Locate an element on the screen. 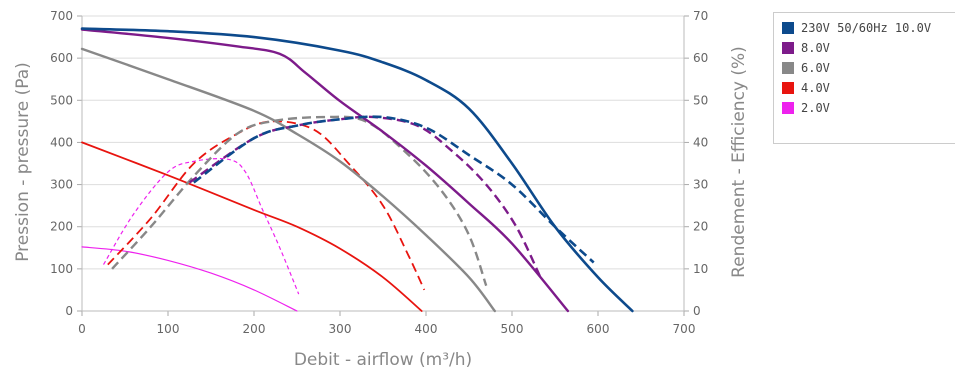  y-left-tick-label: 100 is located at coordinates (61, 269).